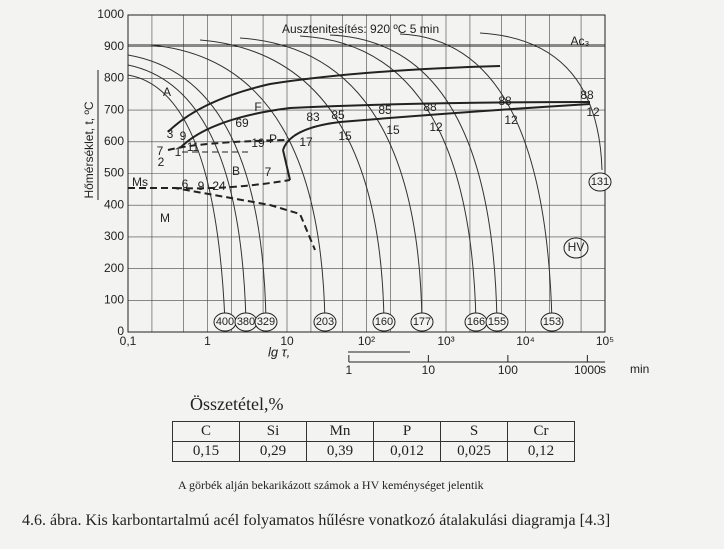 The width and height of the screenshot is (724, 549). I want to click on table-cell: 0,39, so click(340, 451).